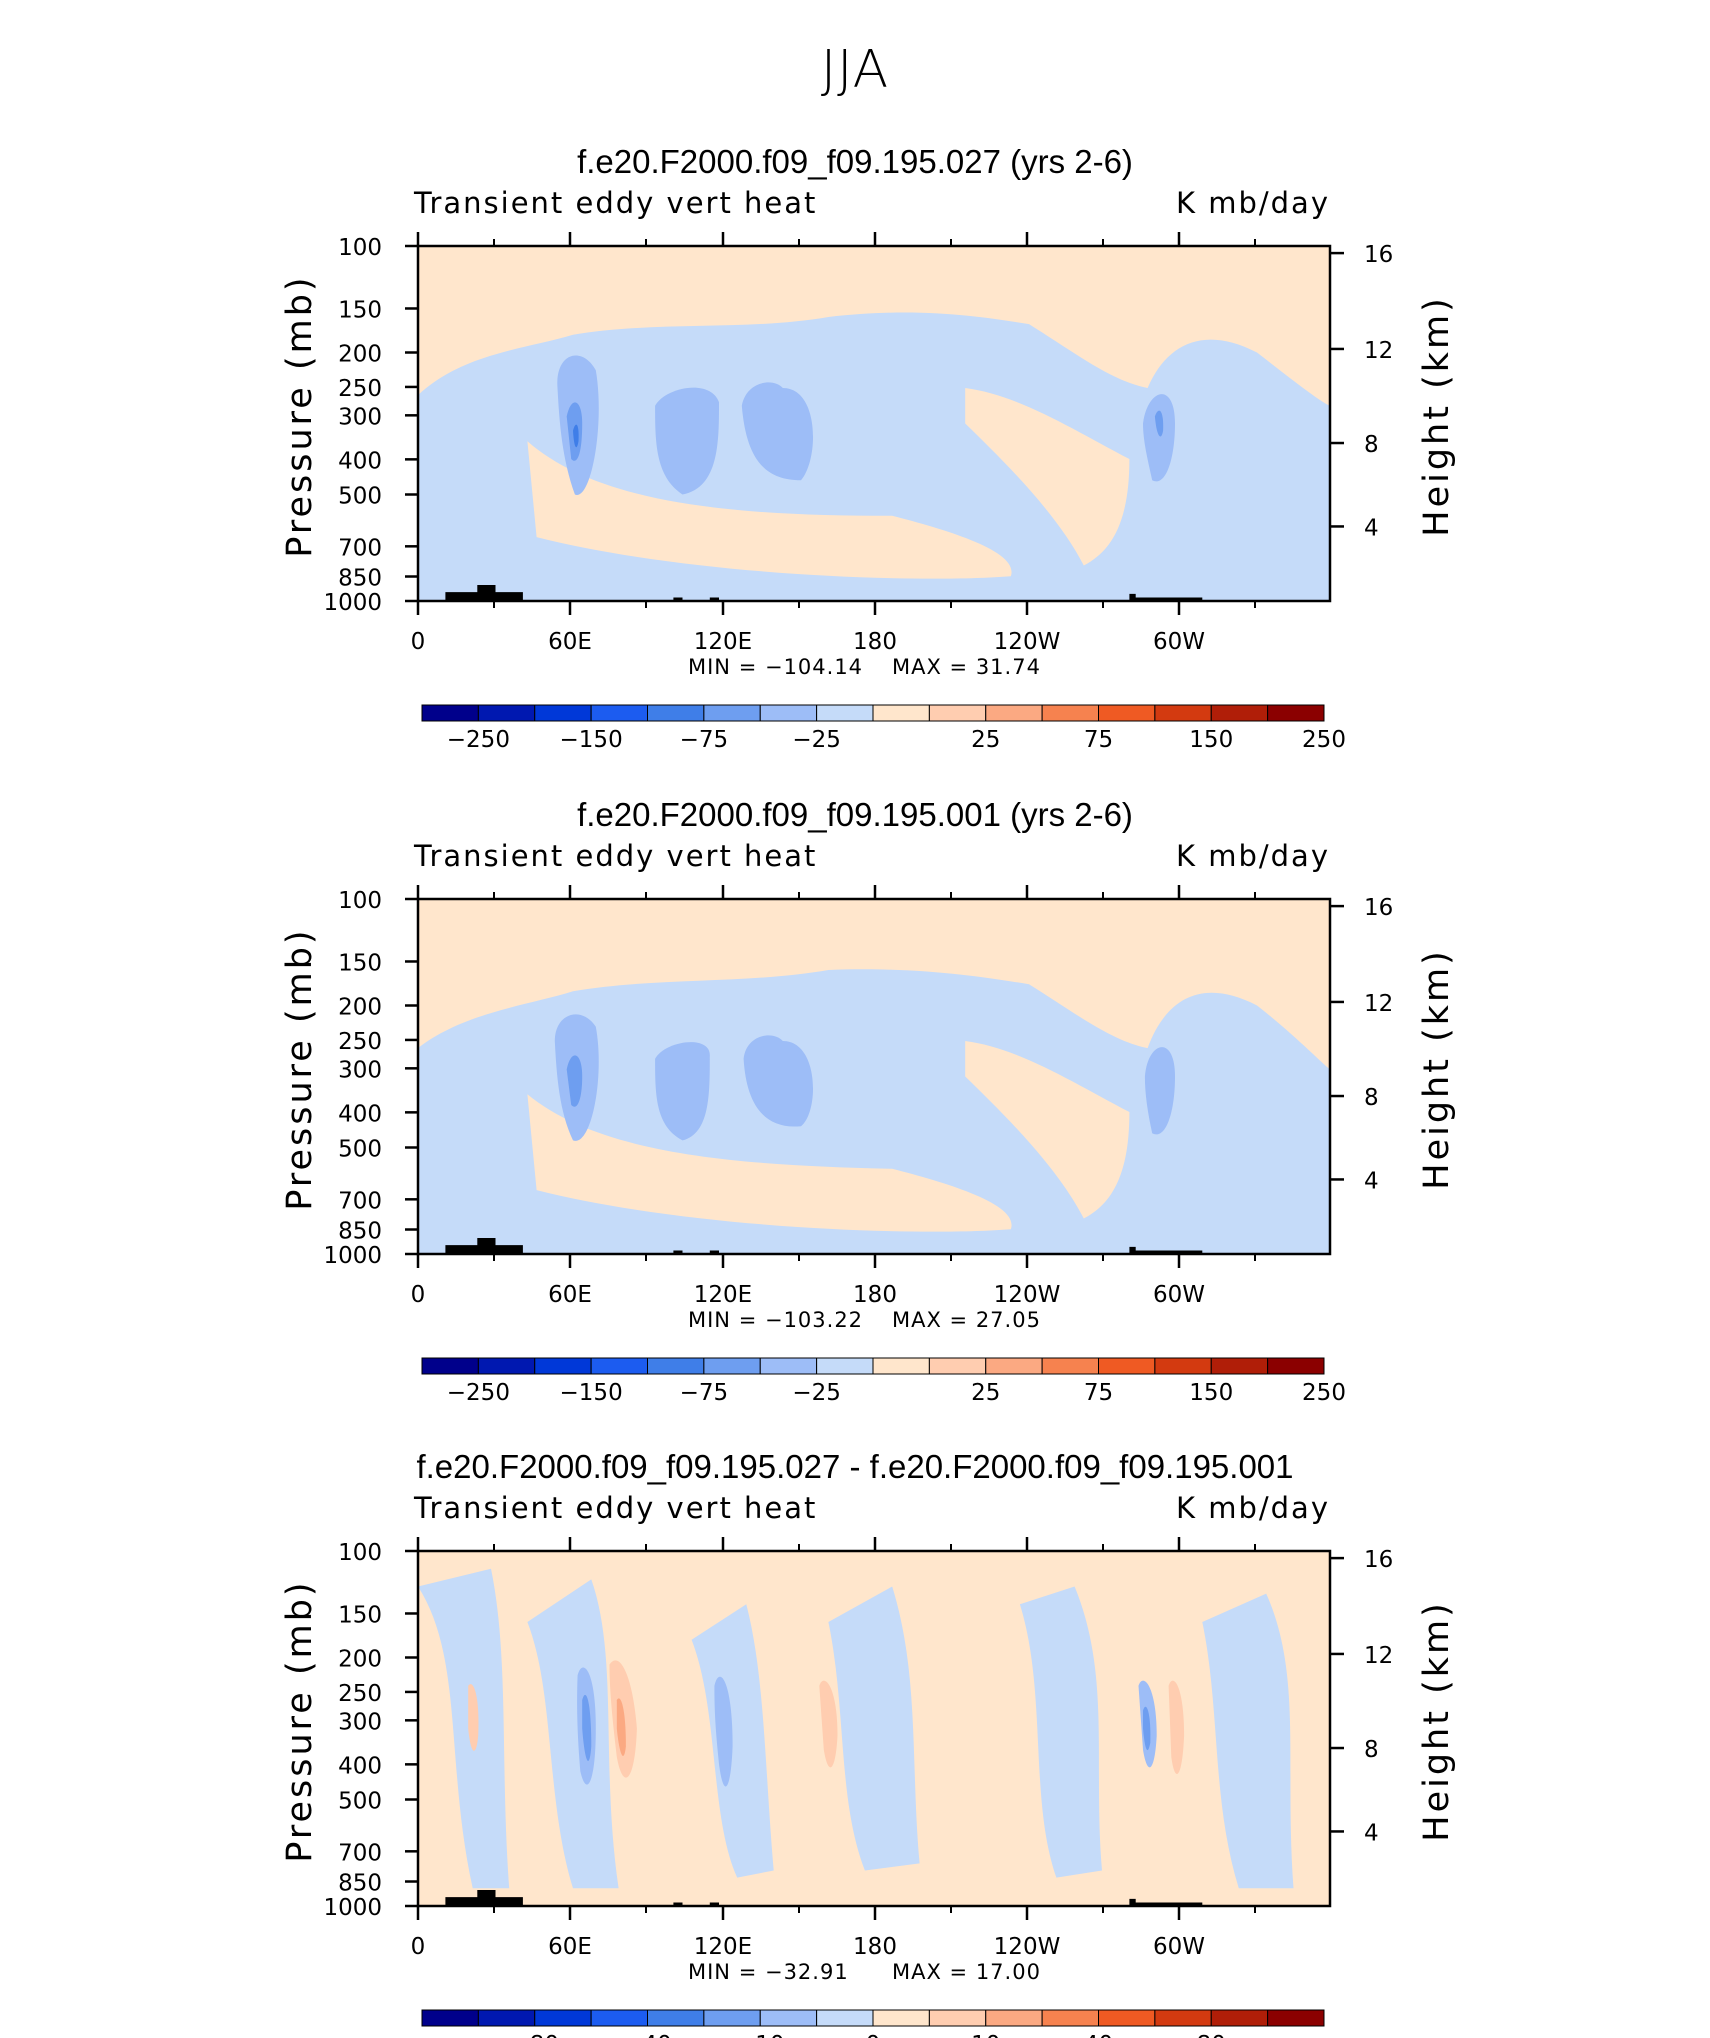  What do you see at coordinates (418, 642) in the screenshot?
I see `x-tick-label: 0` at bounding box center [418, 642].